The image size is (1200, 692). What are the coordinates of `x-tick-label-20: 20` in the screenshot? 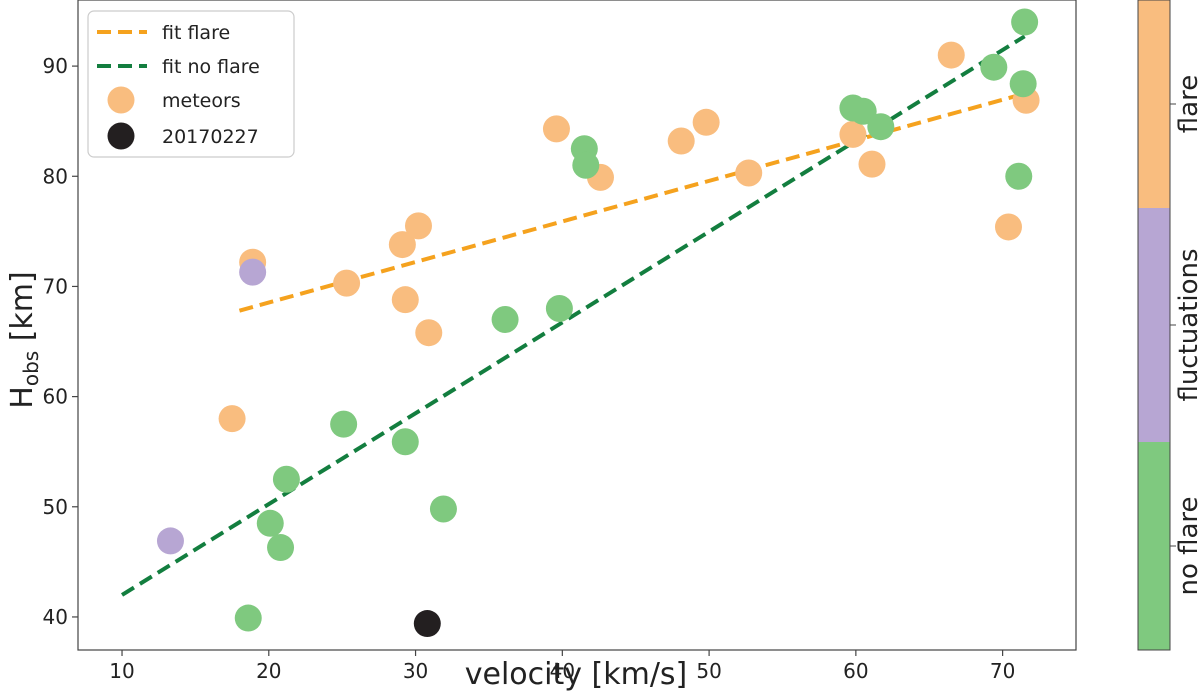 It's located at (268, 671).